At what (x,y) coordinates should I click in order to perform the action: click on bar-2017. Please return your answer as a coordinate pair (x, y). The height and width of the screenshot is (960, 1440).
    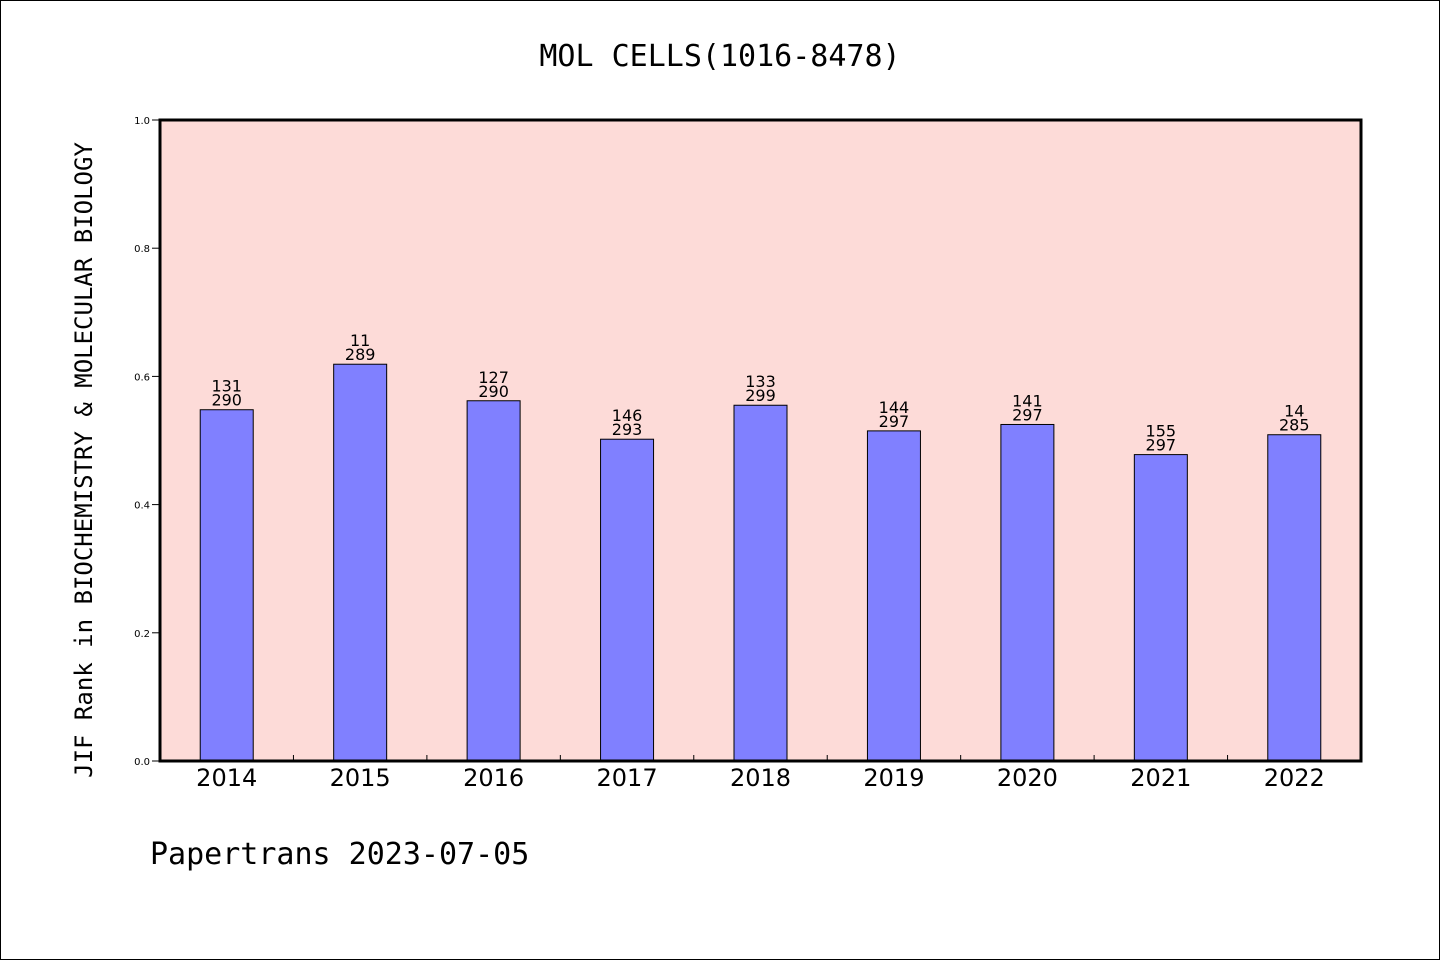
    Looking at the image, I should click on (627, 600).